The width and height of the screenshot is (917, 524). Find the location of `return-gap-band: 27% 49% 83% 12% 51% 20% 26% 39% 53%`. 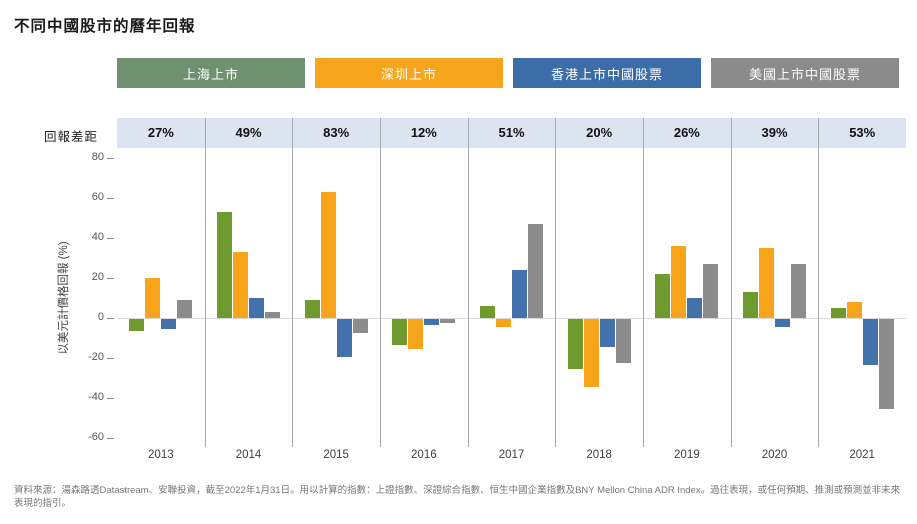

return-gap-band: 27% 49% 83% 12% 51% 20% 26% 39% 53% is located at coordinates (511, 133).